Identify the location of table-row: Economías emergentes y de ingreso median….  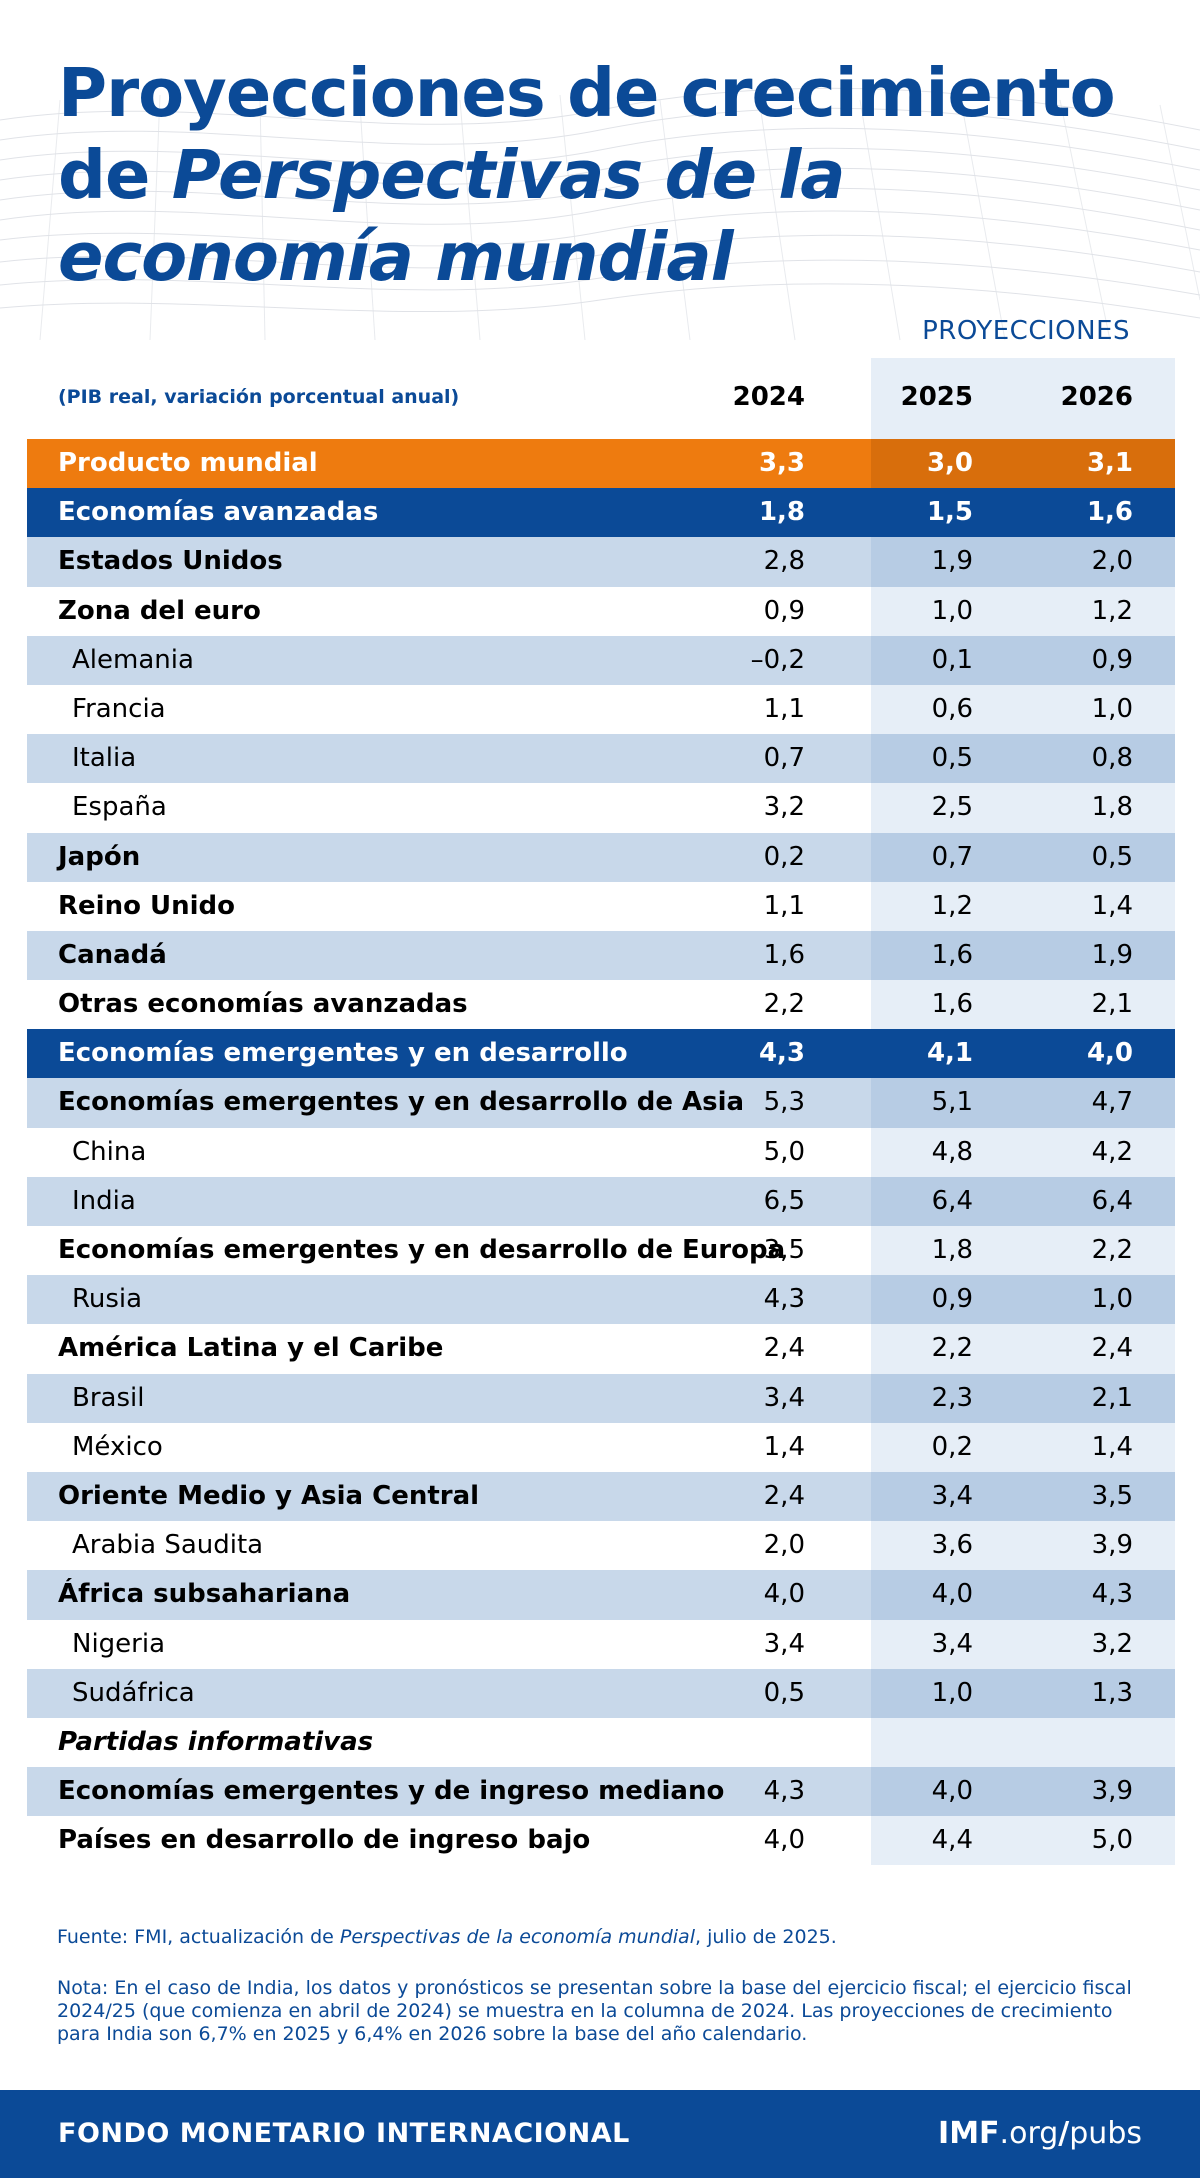
(601, 1792).